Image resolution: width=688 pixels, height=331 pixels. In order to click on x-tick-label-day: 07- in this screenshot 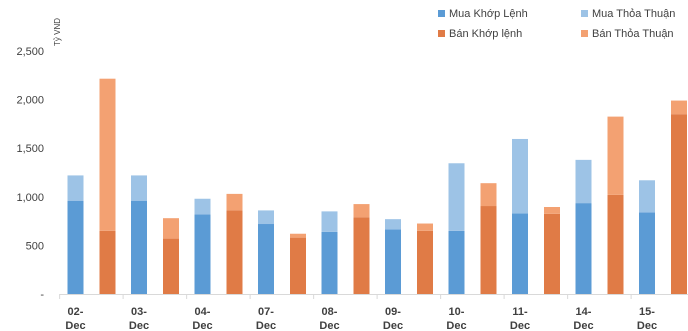, I will do `click(266, 312)`.